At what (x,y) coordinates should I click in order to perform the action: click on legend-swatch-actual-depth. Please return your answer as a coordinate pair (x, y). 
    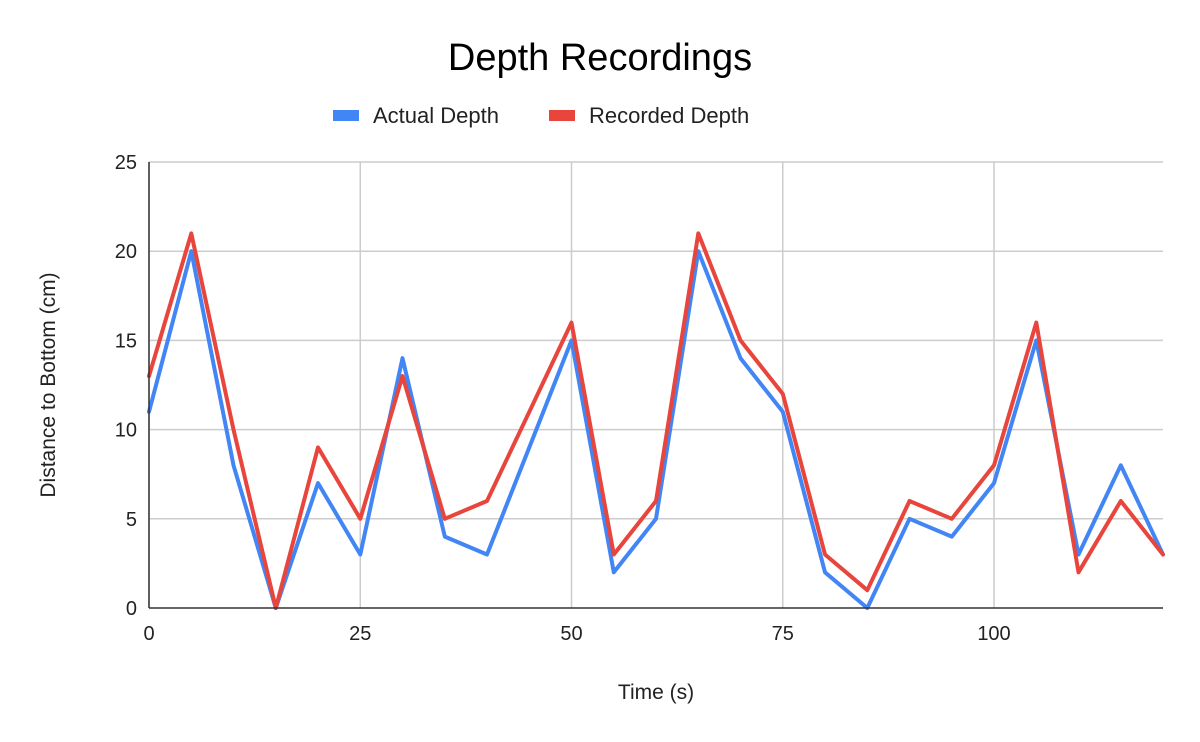
    Looking at the image, I should click on (346, 115).